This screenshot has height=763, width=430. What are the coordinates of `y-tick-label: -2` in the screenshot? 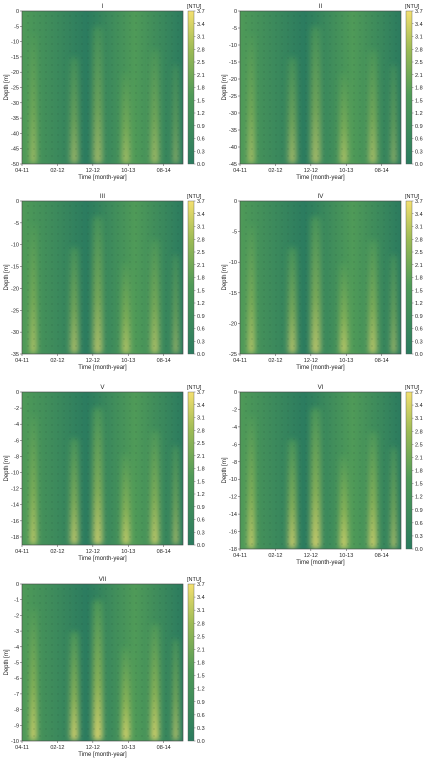 It's located at (234, 410).